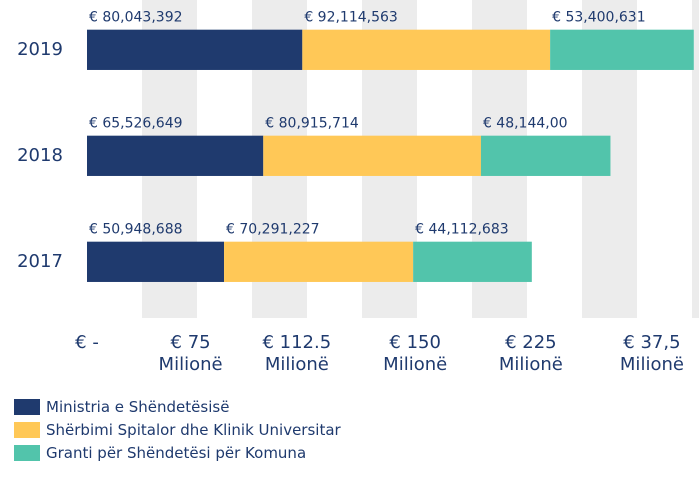  I want to click on legend-item: Ministria e Shëndetësisë, so click(121, 407).